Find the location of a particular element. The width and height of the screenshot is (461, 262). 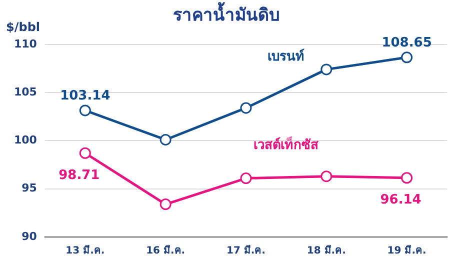

y-tick-label: 110 is located at coordinates (26, 43).